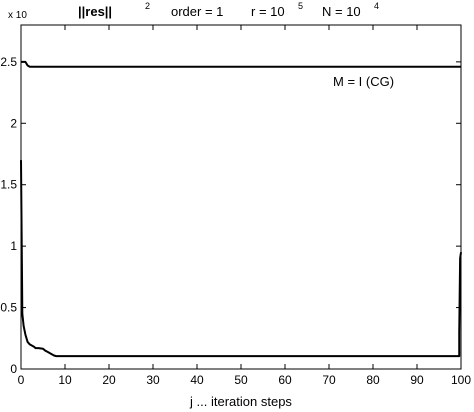 The image size is (474, 412). I want to click on title-n: N = 10, so click(341, 11).